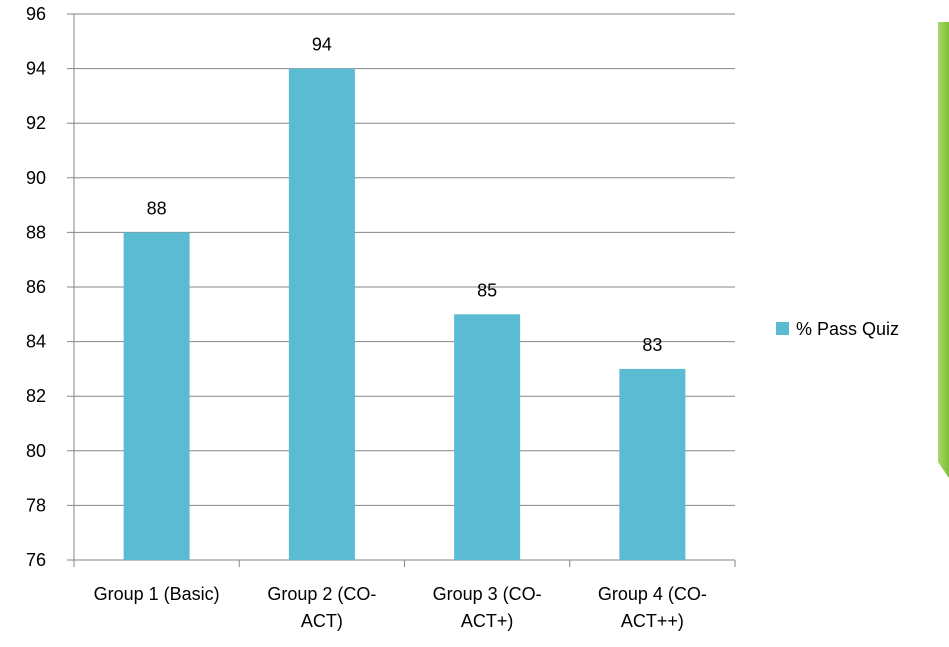  Describe the element at coordinates (652, 607) in the screenshot. I see `category-label: Group 4 (CO- ACT++)` at that location.